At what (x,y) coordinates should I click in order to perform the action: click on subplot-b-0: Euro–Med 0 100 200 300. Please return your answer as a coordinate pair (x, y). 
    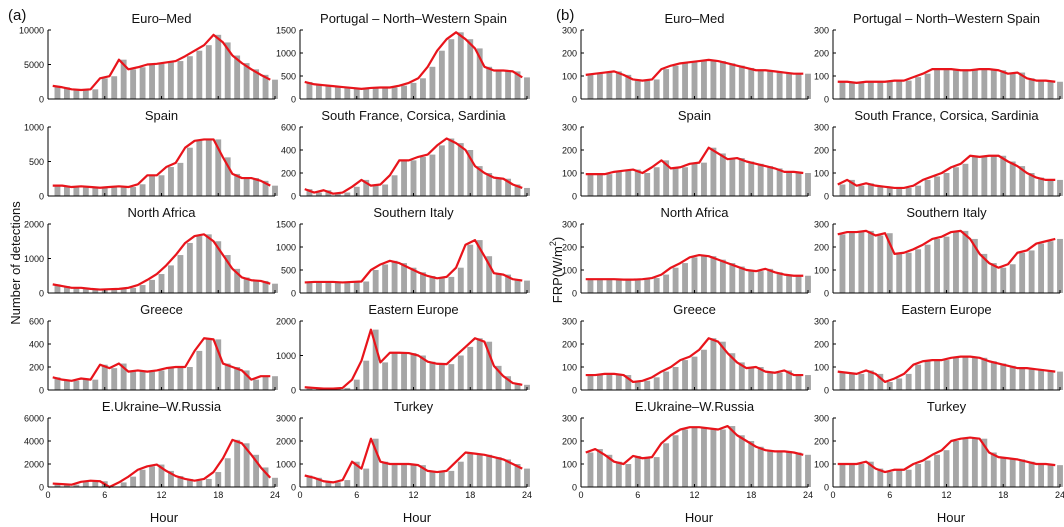
    Looking at the image, I should click on (686, 58).